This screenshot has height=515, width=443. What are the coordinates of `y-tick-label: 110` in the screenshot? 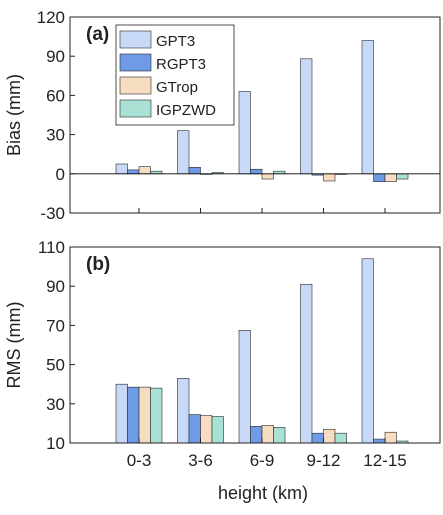 It's located at (51, 247).